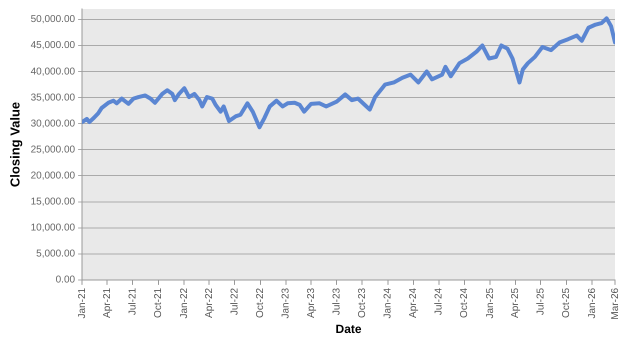  Describe the element at coordinates (53, 46) in the screenshot. I see `y-tick-label: 45,000.00` at that location.